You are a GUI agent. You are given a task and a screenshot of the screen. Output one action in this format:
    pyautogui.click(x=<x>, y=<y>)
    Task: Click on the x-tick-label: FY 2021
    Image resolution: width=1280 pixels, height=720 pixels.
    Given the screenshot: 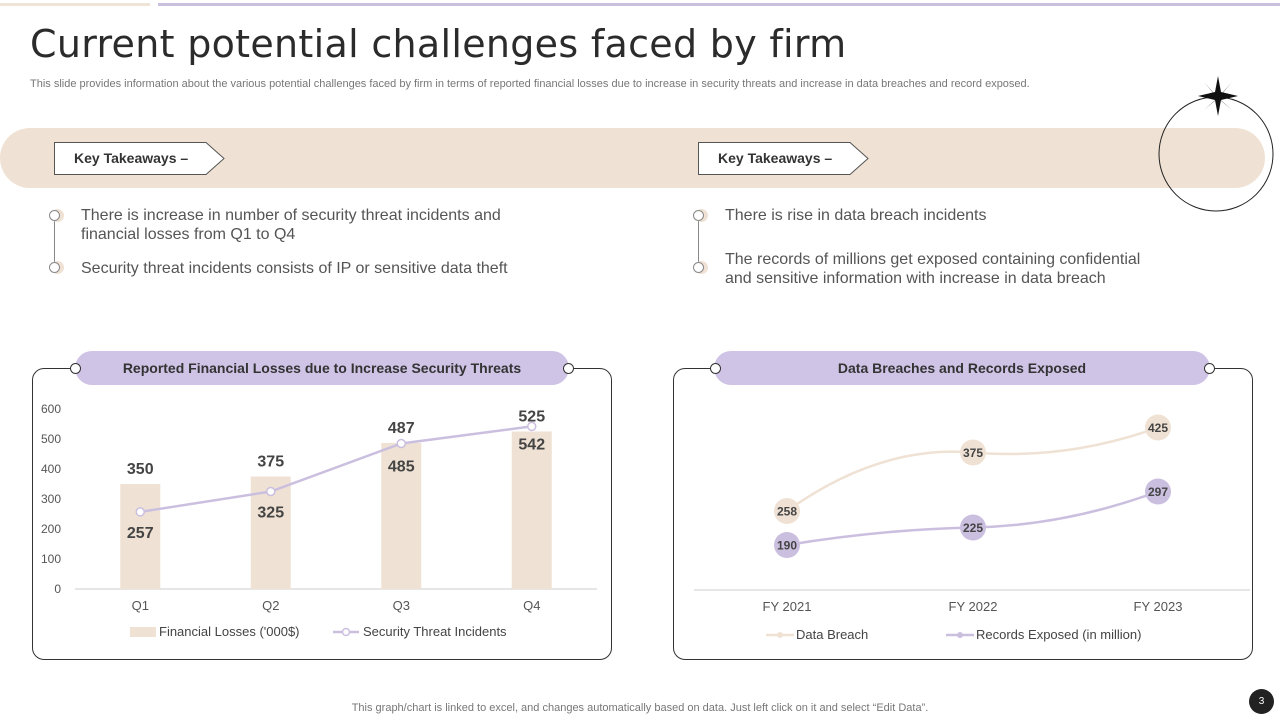 What is the action you would take?
    pyautogui.click(x=787, y=606)
    